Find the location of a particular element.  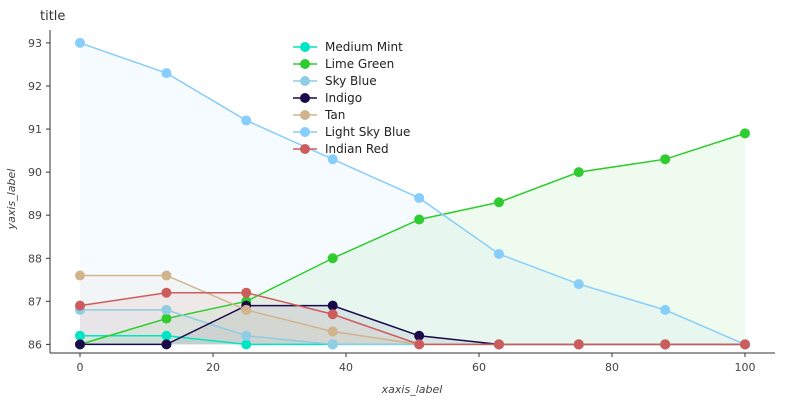

x-tick-label: 0 is located at coordinates (80, 367).